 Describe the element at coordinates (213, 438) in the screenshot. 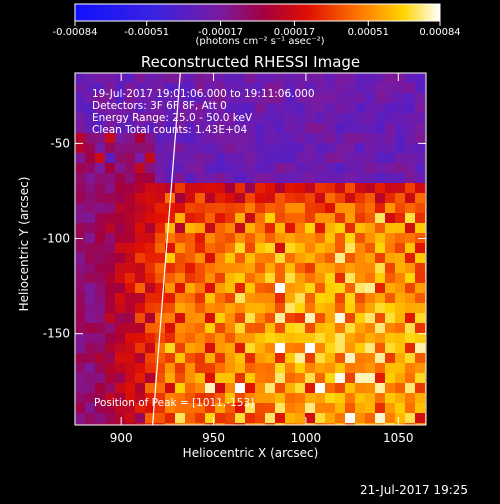

I see `x-tick-label: 950` at that location.